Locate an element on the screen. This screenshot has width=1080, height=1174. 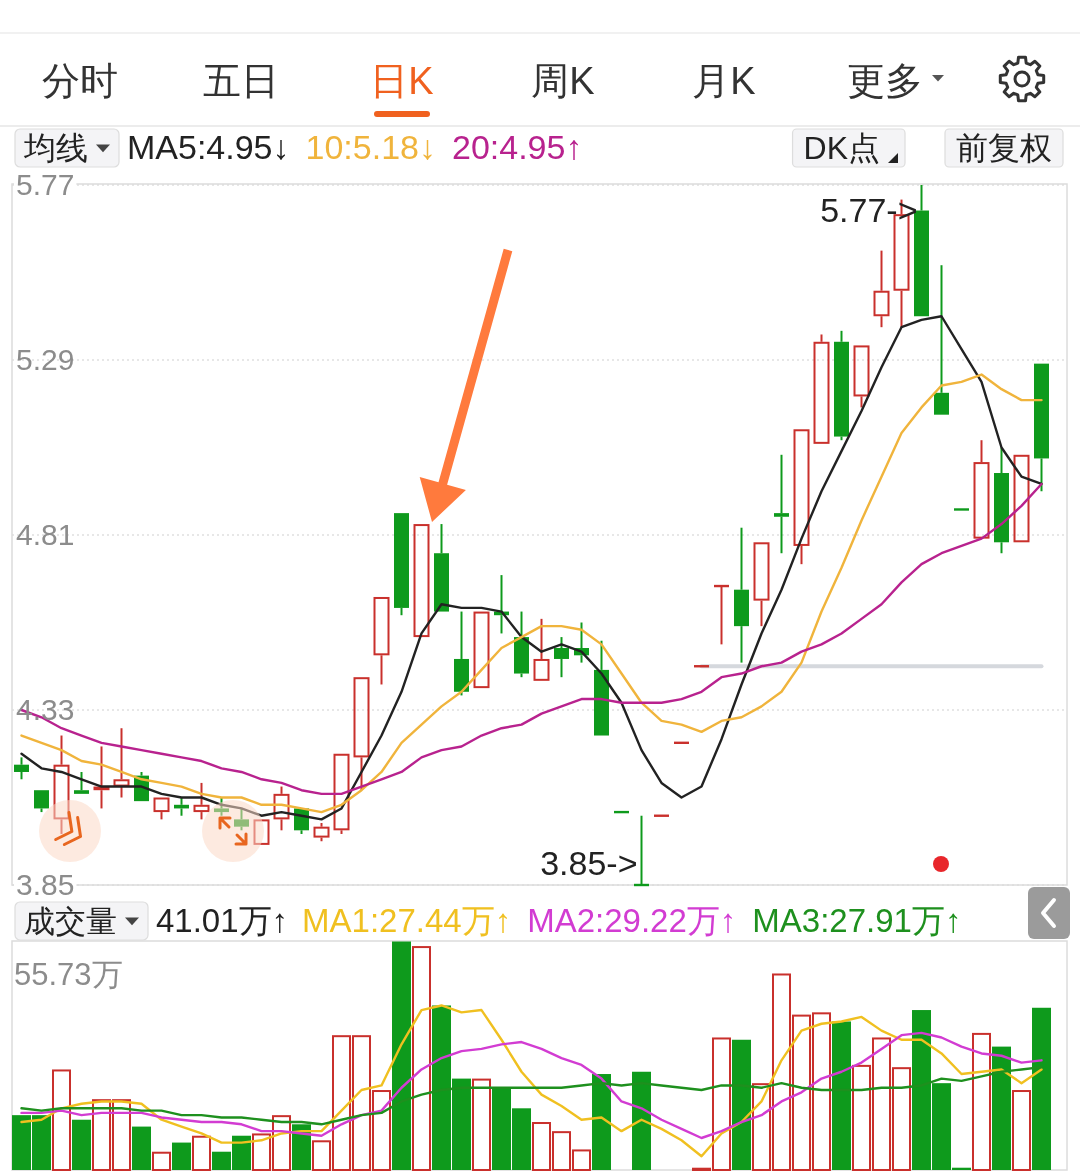
text: 20:4.95↑ is located at coordinates (517, 147).